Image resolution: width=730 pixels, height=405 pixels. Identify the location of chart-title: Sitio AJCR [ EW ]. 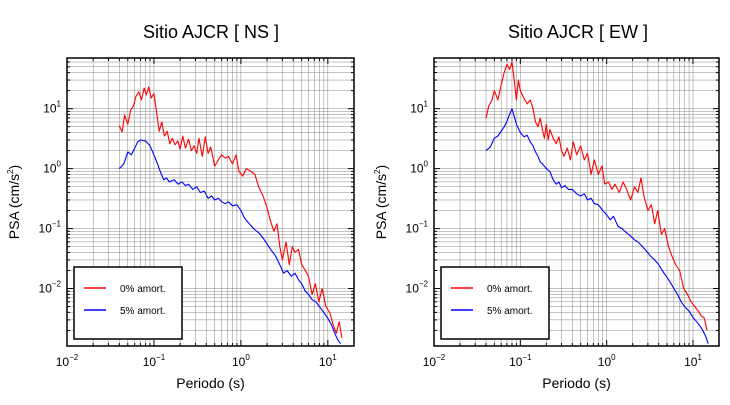
(578, 32).